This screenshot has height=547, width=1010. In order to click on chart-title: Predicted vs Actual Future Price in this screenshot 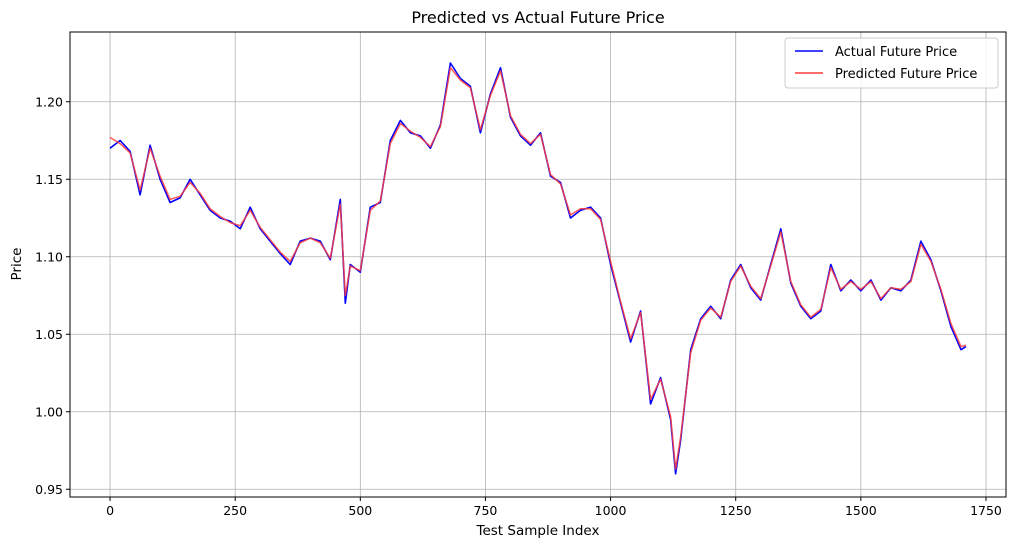, I will do `click(537, 17)`.